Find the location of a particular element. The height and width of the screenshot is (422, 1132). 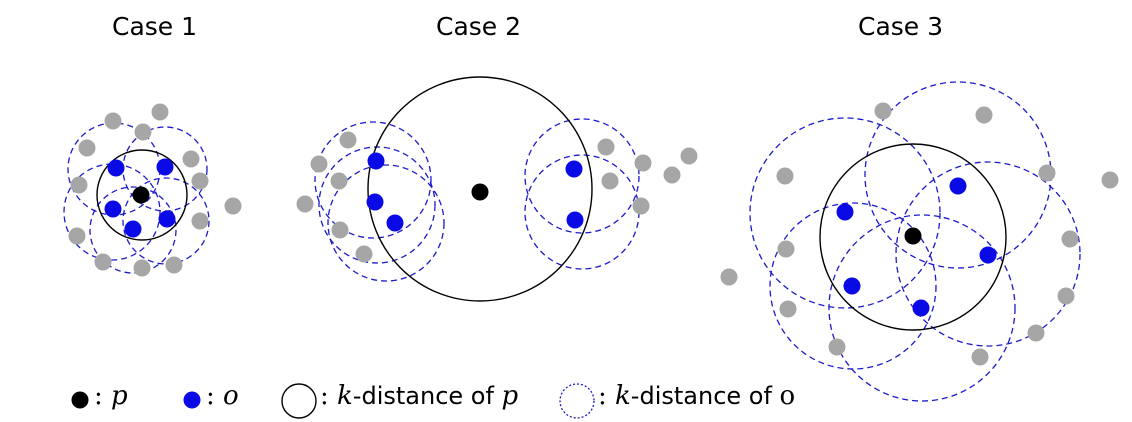

legend-ko-text: -distance of is located at coordinates (705, 396).